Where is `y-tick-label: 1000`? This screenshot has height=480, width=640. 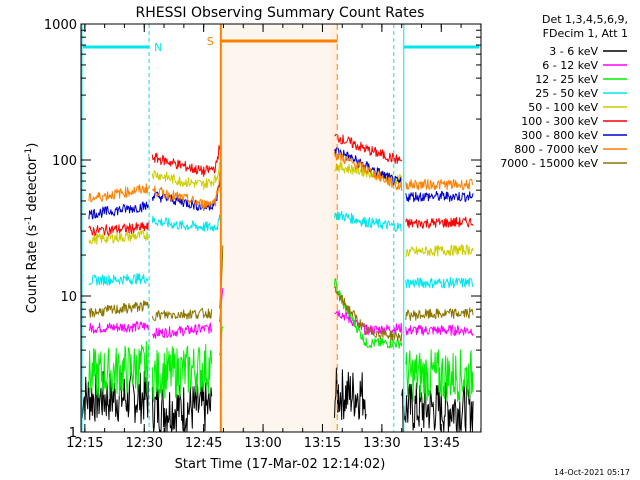 y-tick-label: 1000 is located at coordinates (60, 25).